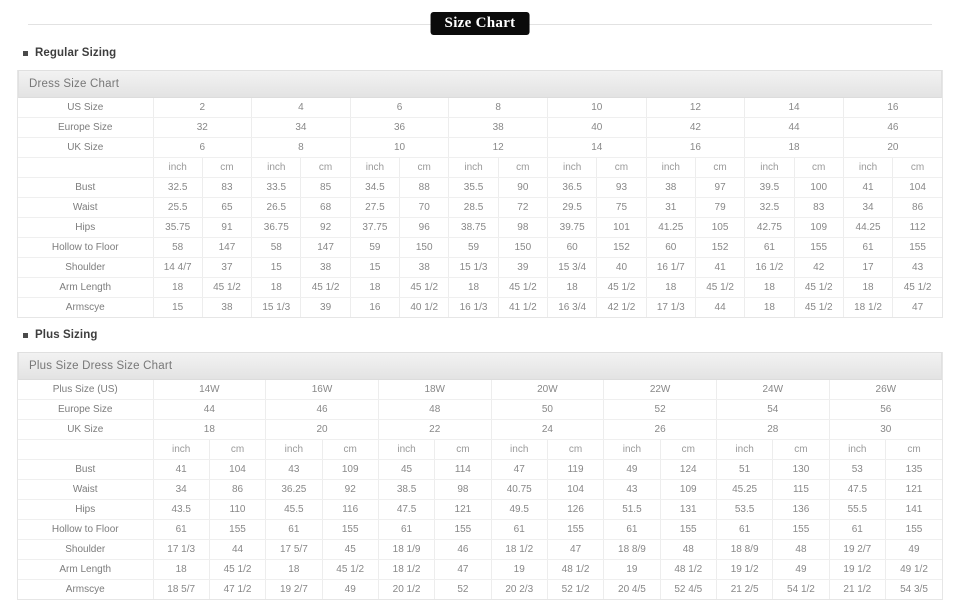 The height and width of the screenshot is (600, 960). Describe the element at coordinates (463, 569) in the screenshot. I see `measure-cell: 47` at that location.